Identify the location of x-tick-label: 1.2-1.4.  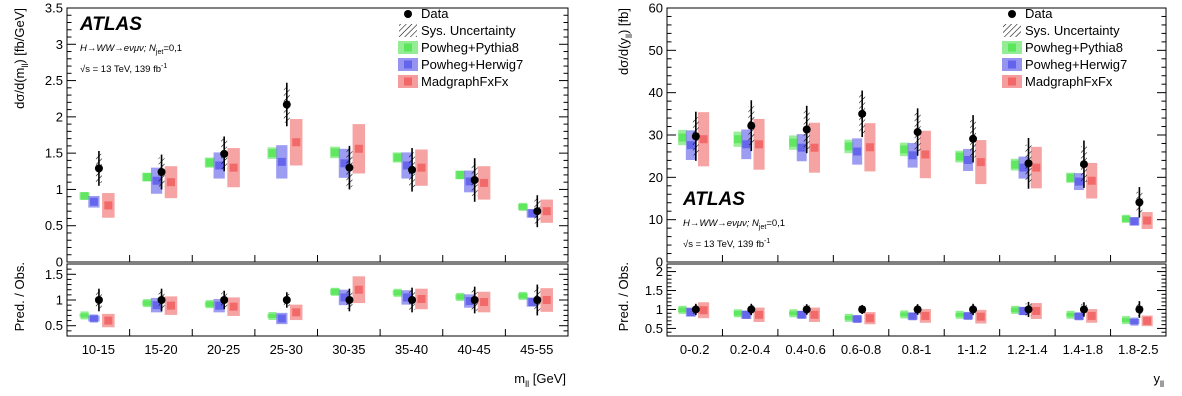
(1027, 349).